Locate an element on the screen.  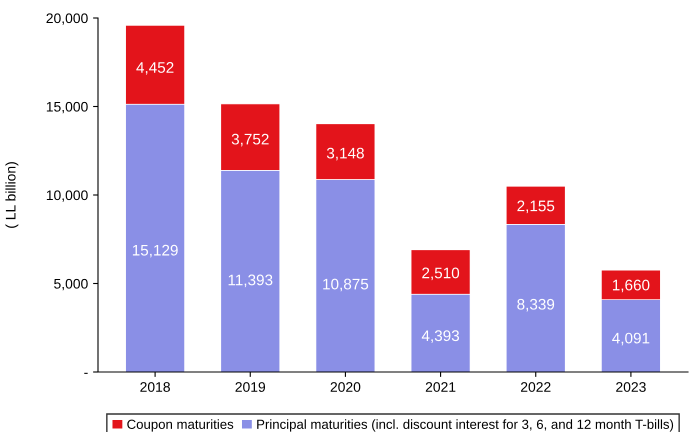
x-tick-label: 2018 is located at coordinates (155, 387).